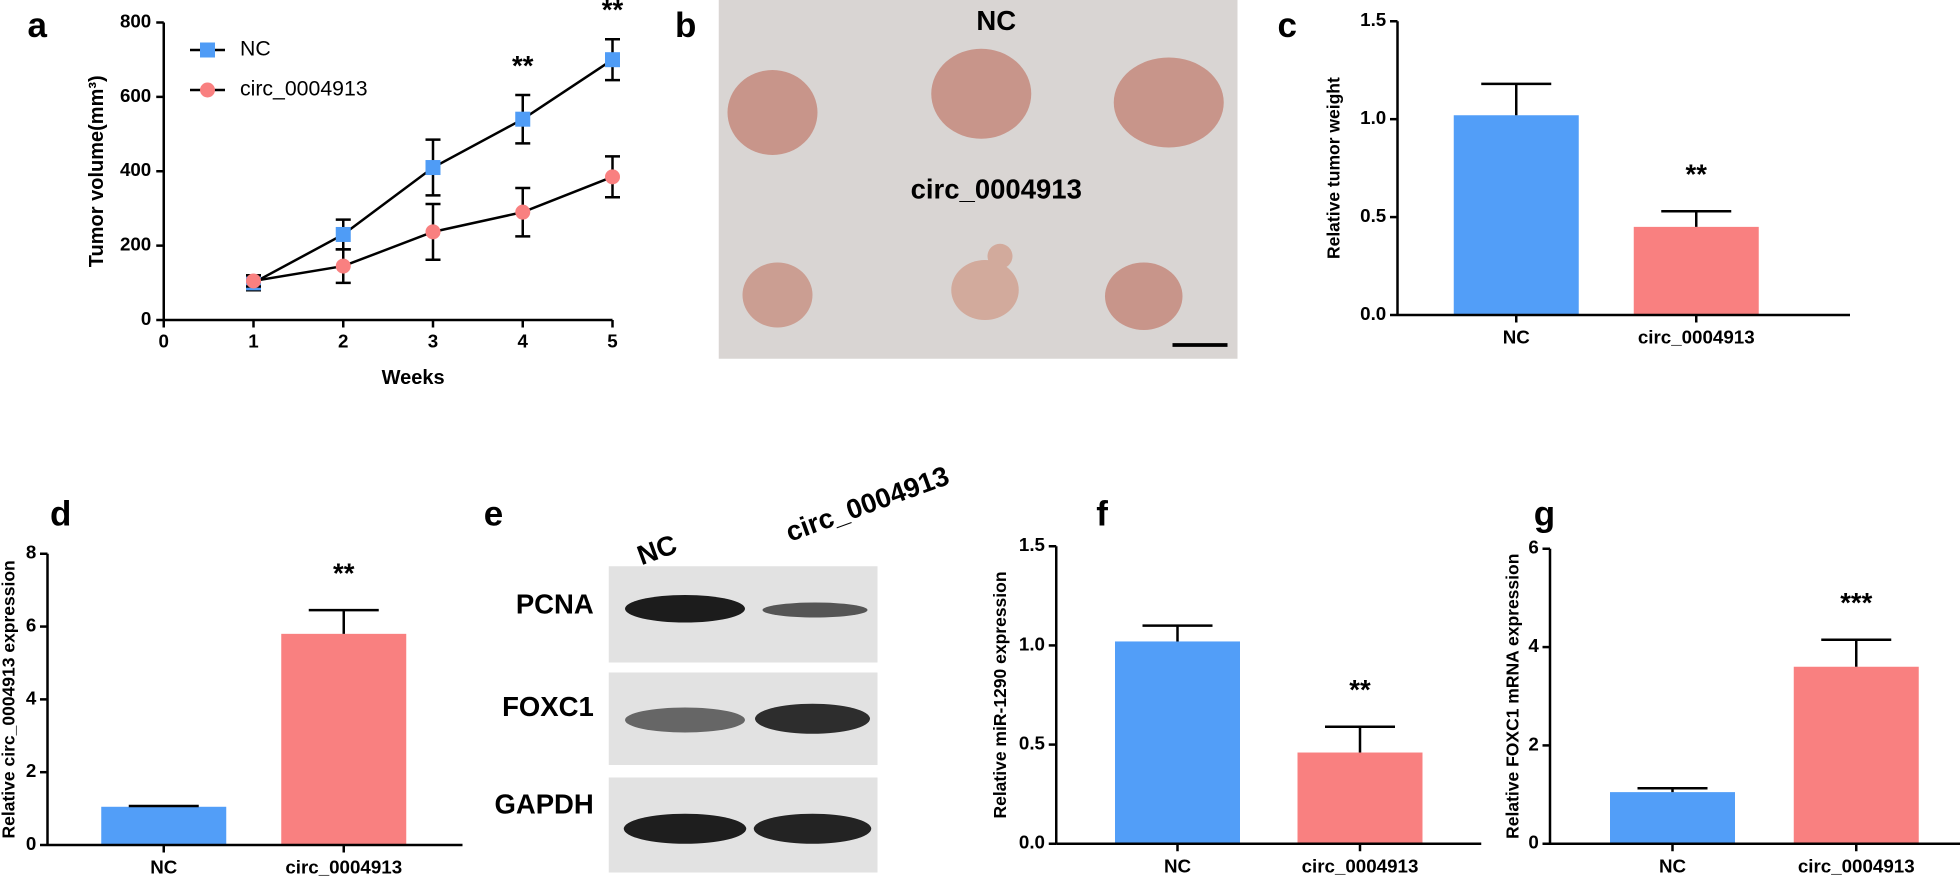 The image size is (1960, 880). What do you see at coordinates (164, 340) in the screenshot?
I see `x-tick-label: 0` at bounding box center [164, 340].